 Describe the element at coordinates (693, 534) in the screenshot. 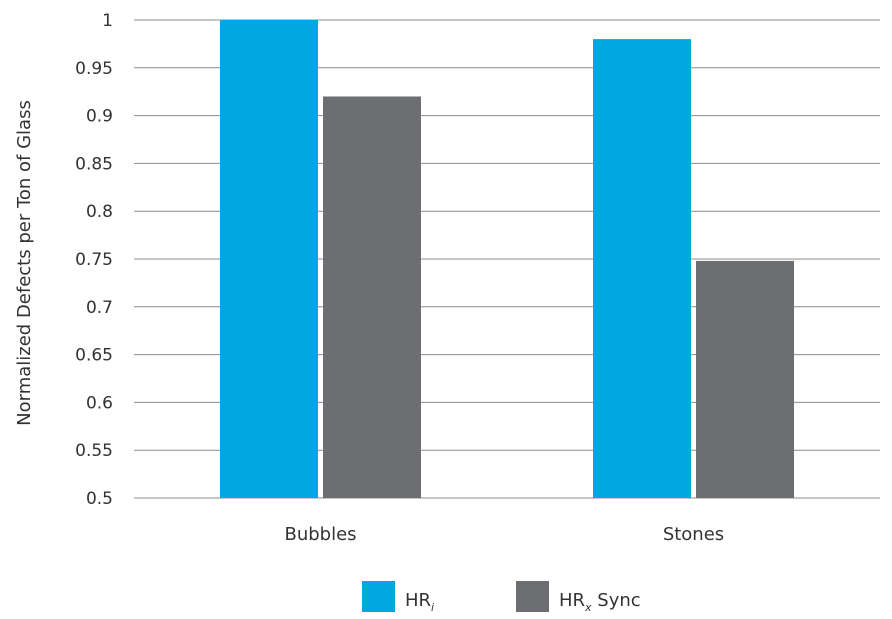

I see `x-category-label: Stones` at that location.